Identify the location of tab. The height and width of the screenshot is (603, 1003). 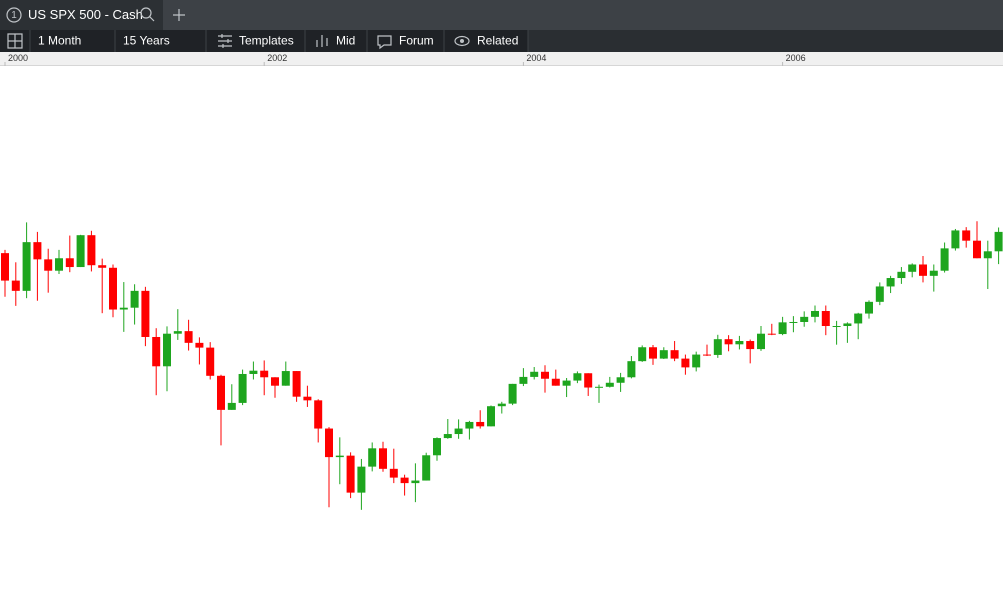
(81, 15).